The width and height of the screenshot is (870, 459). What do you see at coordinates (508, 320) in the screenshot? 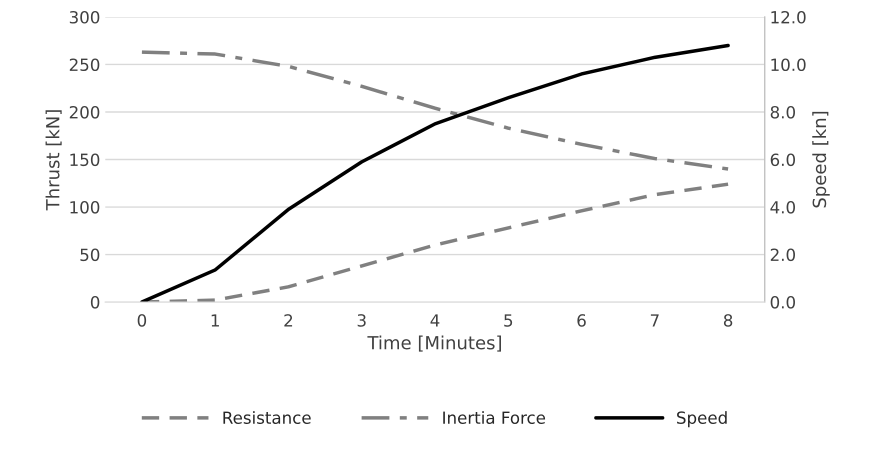
I see `x-tick-label: 5` at bounding box center [508, 320].